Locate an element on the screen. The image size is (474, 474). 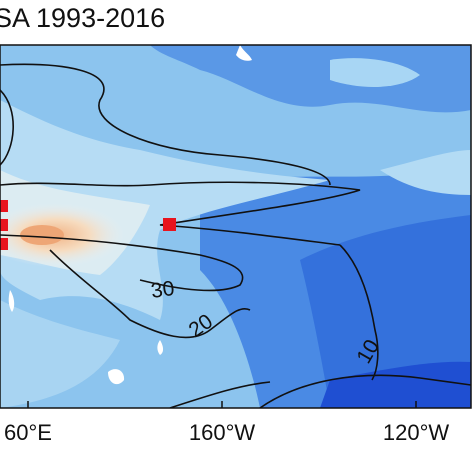
x-tick-label: 60°E is located at coordinates (28, 432).